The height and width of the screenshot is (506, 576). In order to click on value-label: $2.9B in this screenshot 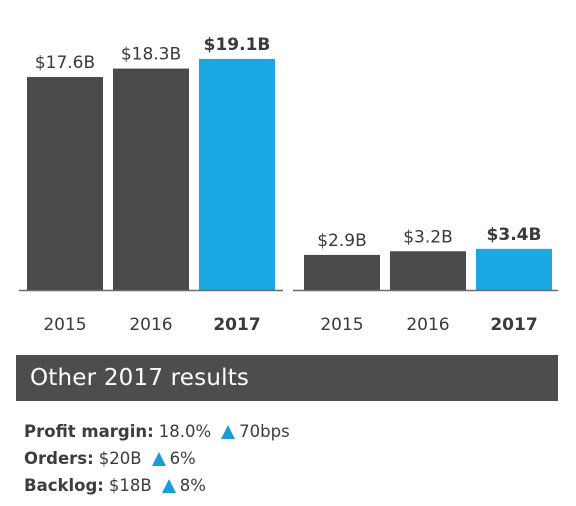, I will do `click(342, 241)`.